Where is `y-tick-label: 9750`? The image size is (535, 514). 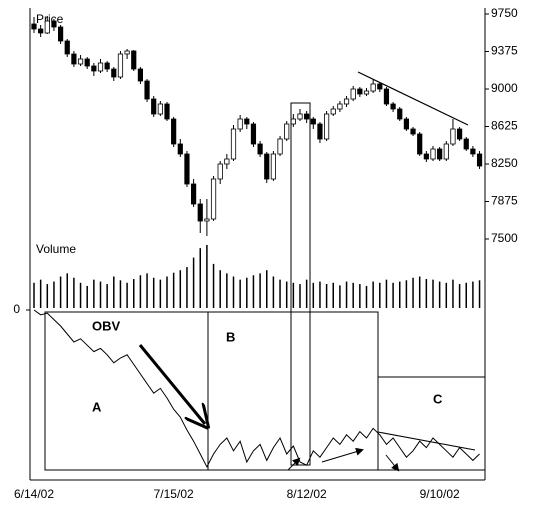
y-tick-label: 9750 is located at coordinates (504, 13).